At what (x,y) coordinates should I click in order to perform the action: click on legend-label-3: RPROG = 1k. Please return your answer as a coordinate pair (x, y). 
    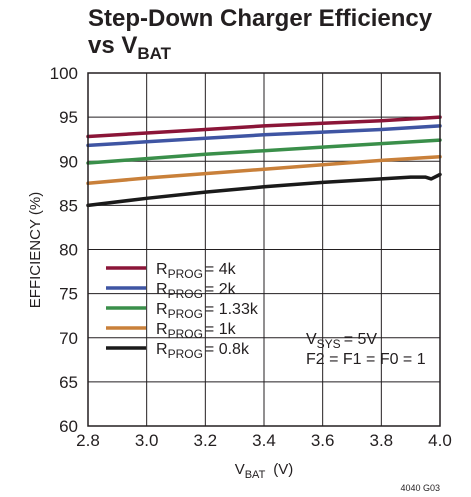
    Looking at the image, I should click on (196, 331).